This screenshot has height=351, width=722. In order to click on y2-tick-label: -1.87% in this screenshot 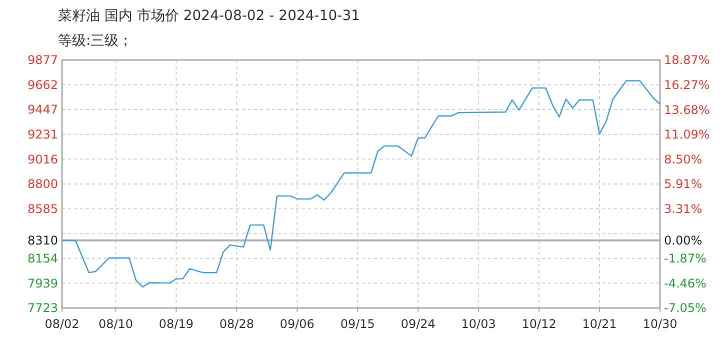, I will do `click(685, 259)`.